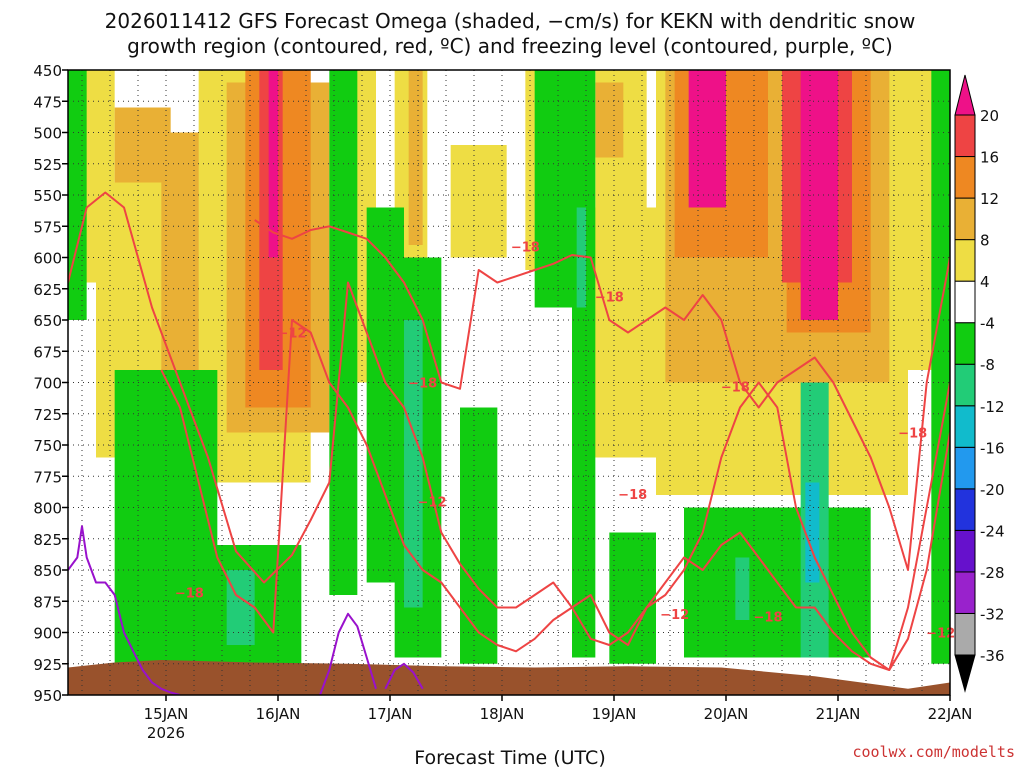 This screenshot has width=1024, height=768. I want to click on colorbar-tick-label-3: 8, so click(985, 241).